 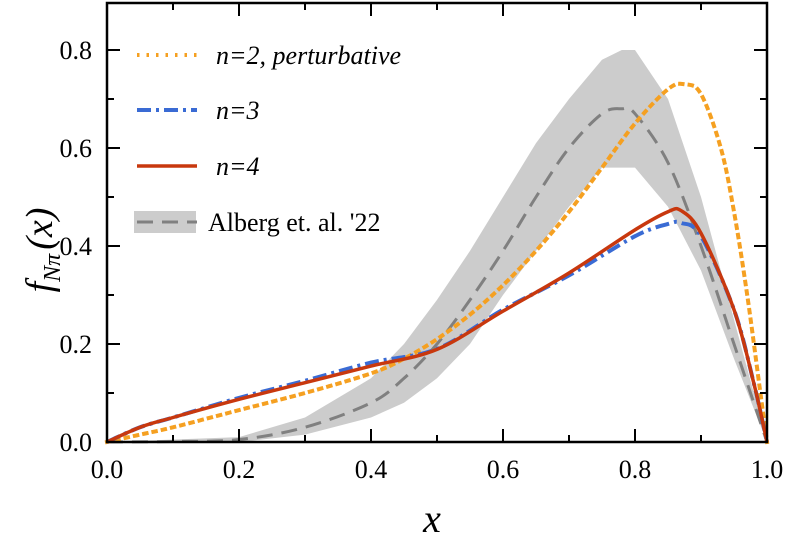 I want to click on legend-label-1: n=3, so click(x=238, y=110).